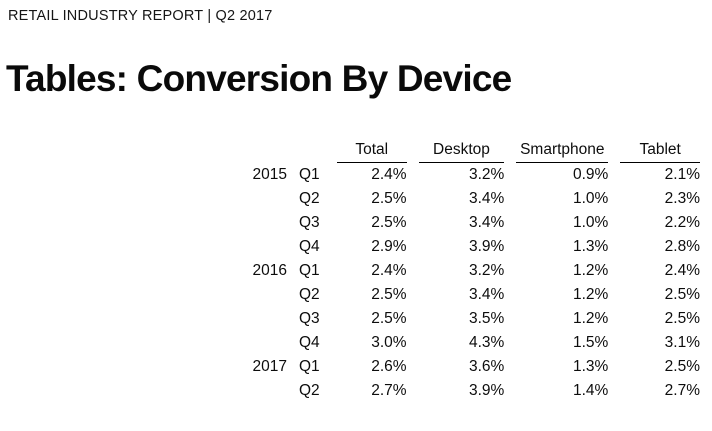  What do you see at coordinates (590, 174) in the screenshot?
I see `value-cell-smartphone: 0.9%` at bounding box center [590, 174].